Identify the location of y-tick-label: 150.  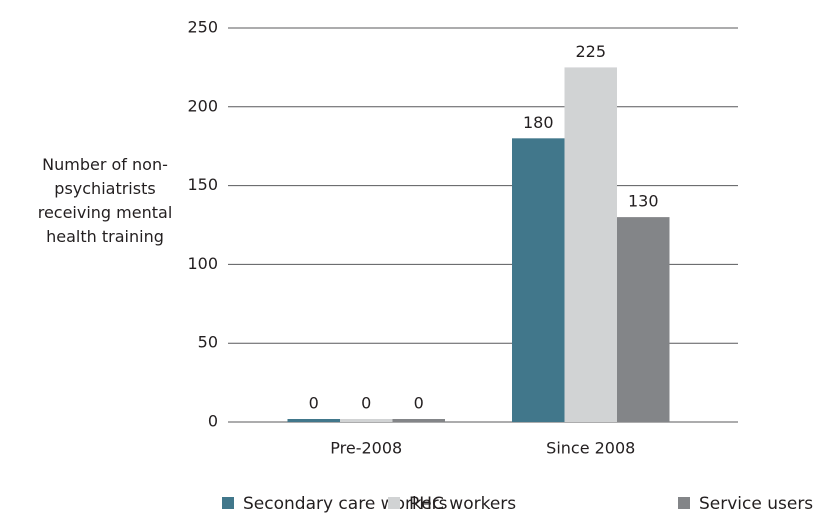
(202, 184).